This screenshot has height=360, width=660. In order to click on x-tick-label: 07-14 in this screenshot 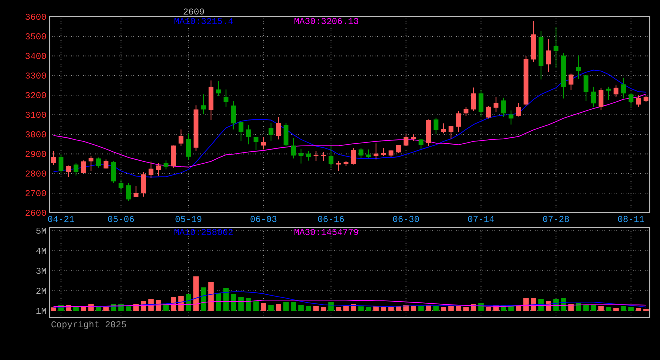, I will do `click(481, 219)`.